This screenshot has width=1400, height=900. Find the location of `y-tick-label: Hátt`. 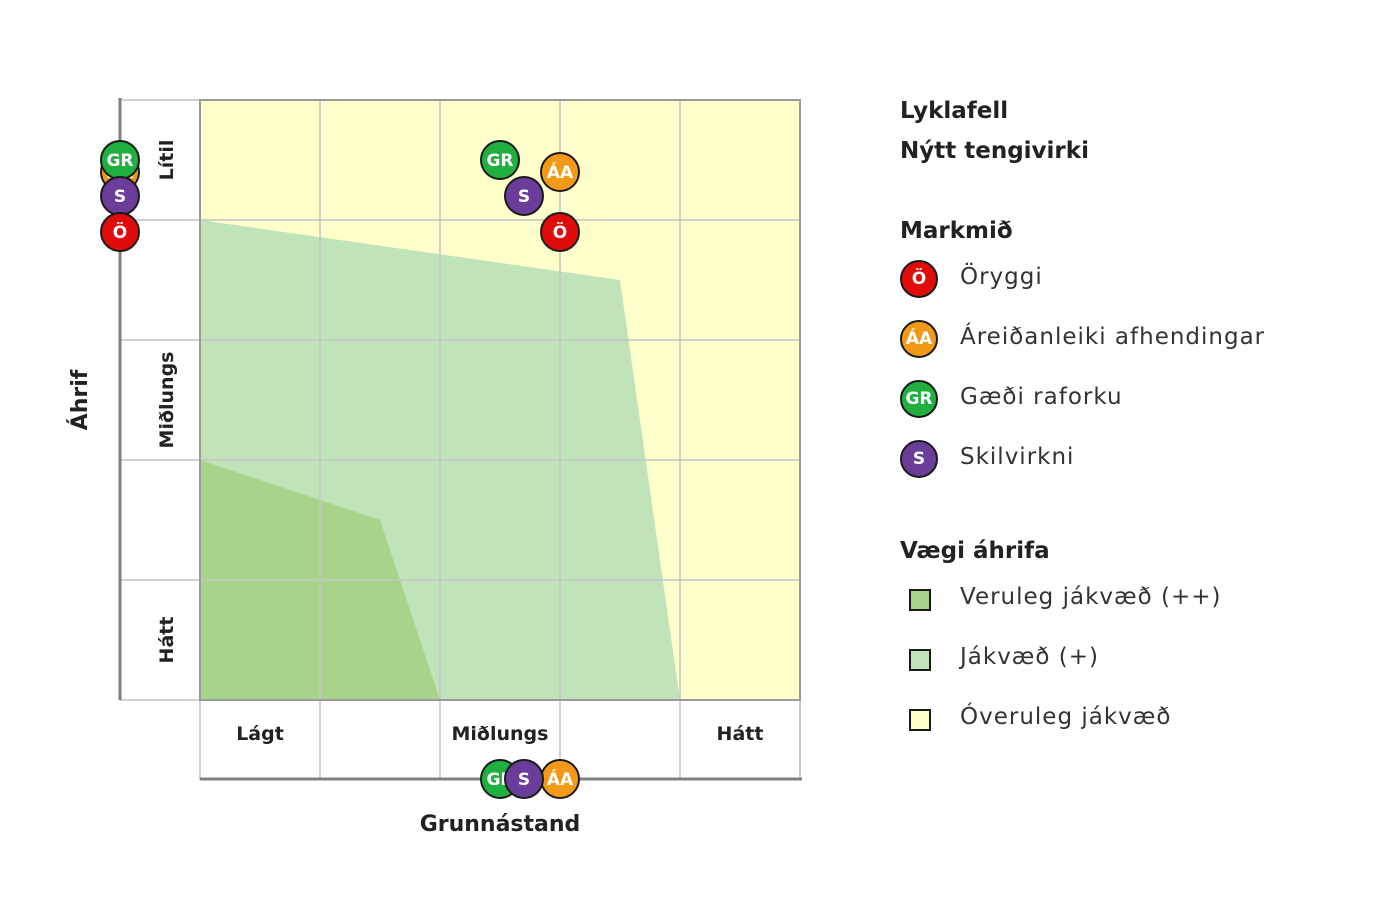

y-tick-label: Hátt is located at coordinates (167, 640).